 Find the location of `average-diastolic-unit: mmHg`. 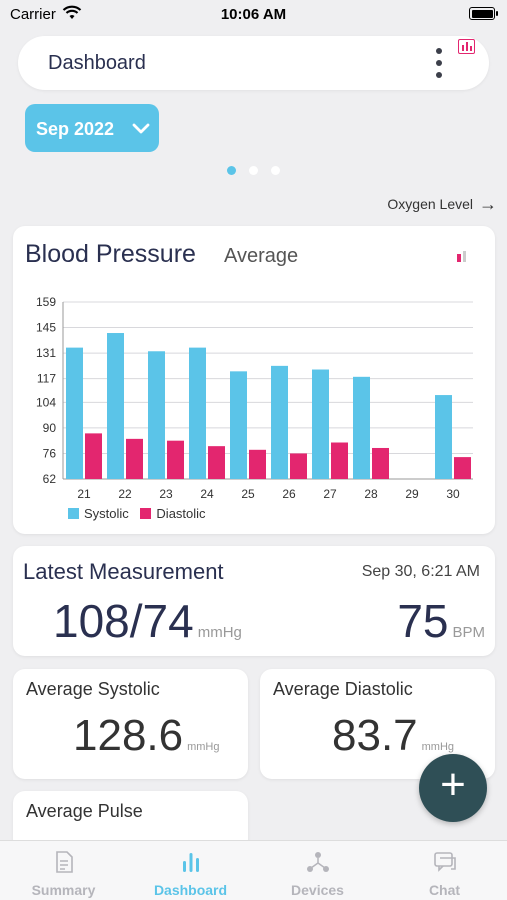

average-diastolic-unit: mmHg is located at coordinates (438, 747).